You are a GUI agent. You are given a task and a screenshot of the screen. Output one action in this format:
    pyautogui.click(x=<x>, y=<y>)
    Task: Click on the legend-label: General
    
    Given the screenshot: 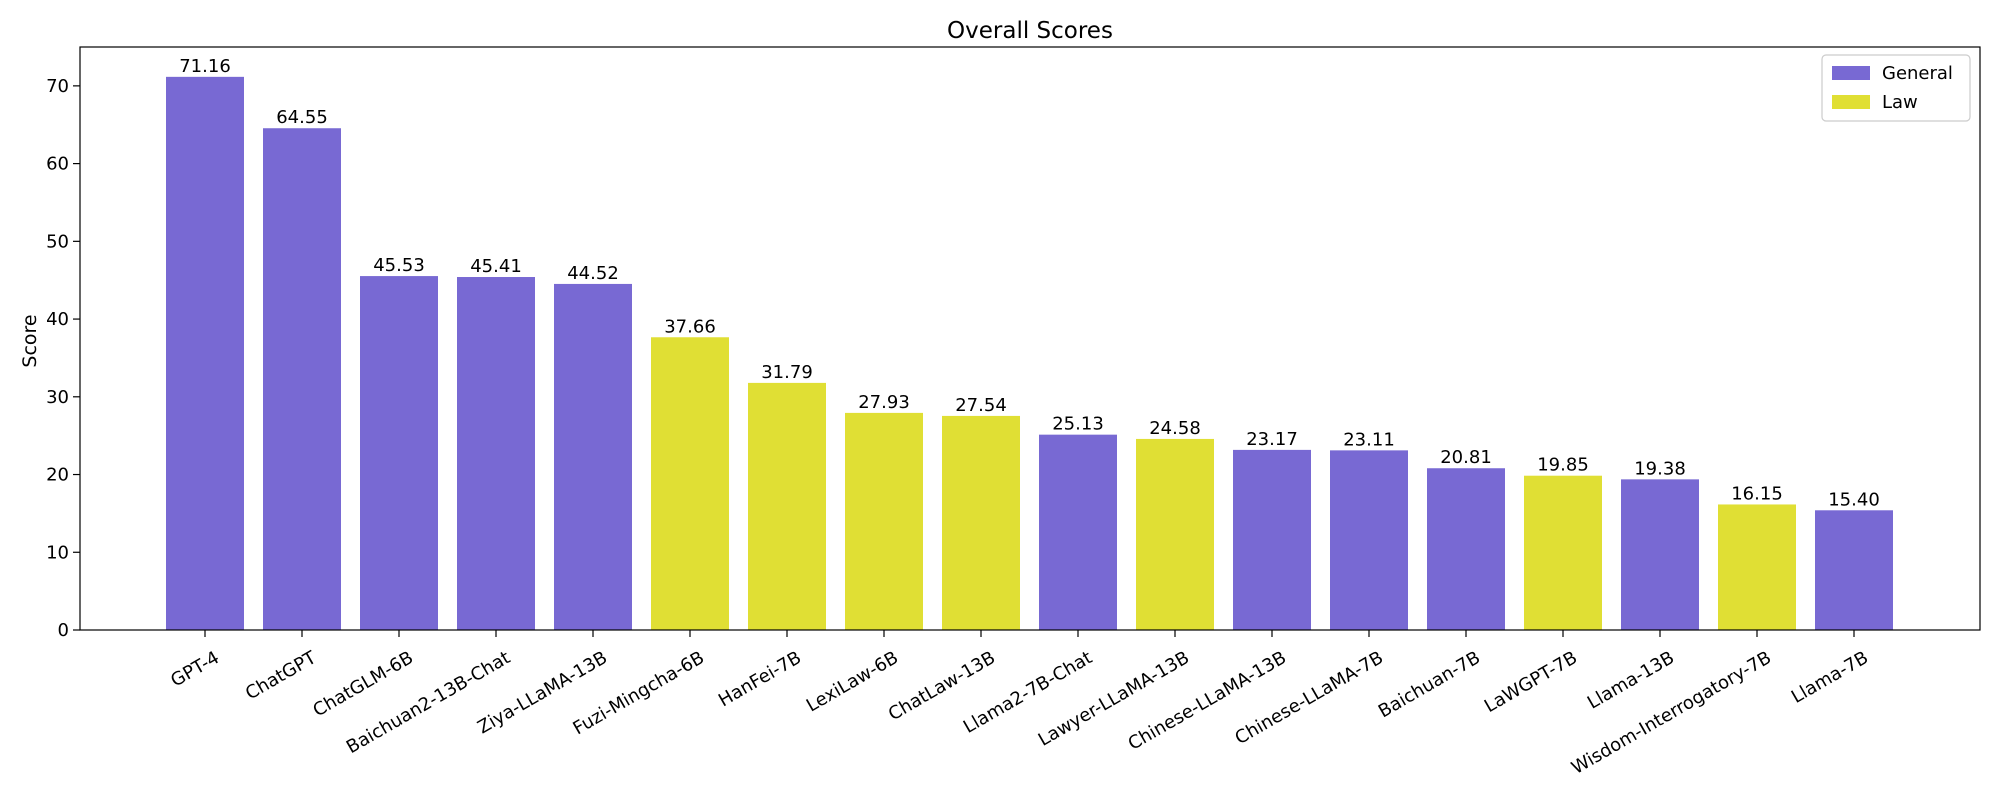 What is the action you would take?
    pyautogui.click(x=1917, y=73)
    